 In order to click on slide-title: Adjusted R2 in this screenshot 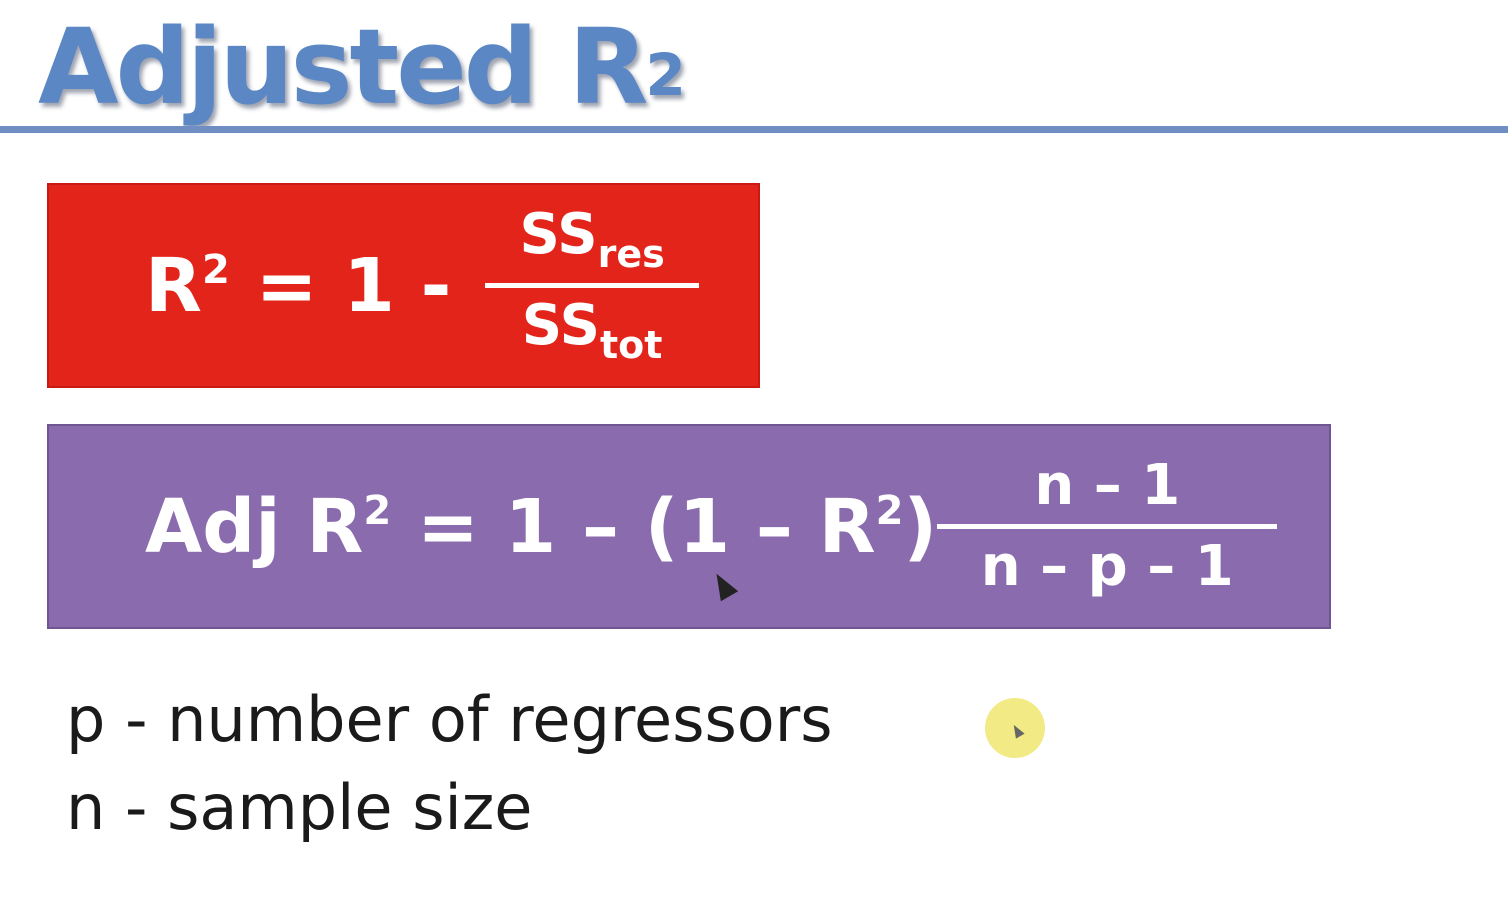, I will do `click(362, 67)`.